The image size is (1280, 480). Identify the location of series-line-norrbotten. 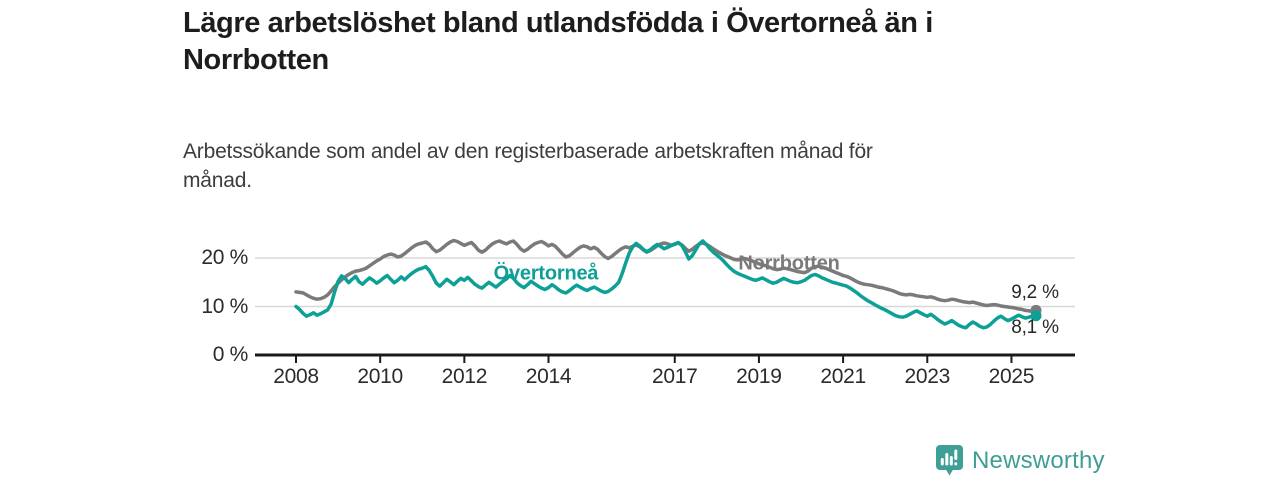
(666, 276).